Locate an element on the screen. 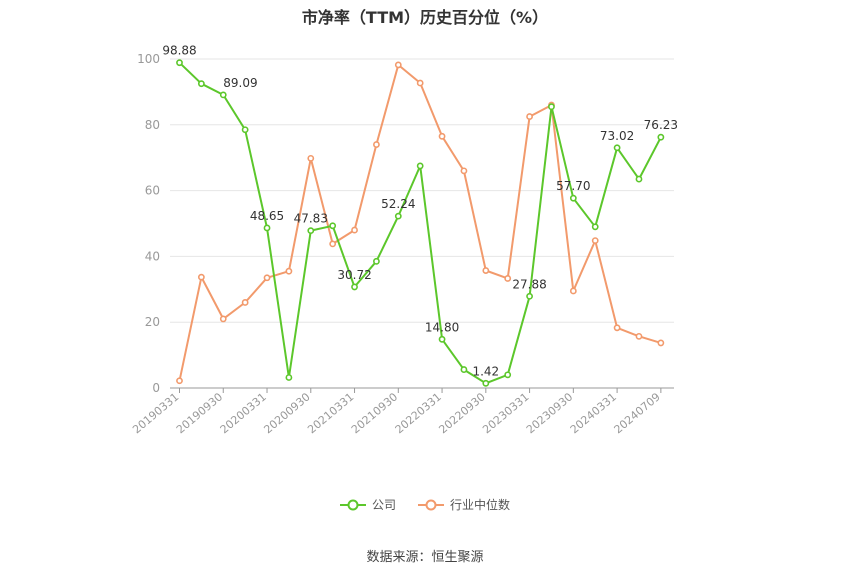 Image resolution: width=850 pixels, height=575 pixels. y-tick-label: 80 is located at coordinates (152, 125).